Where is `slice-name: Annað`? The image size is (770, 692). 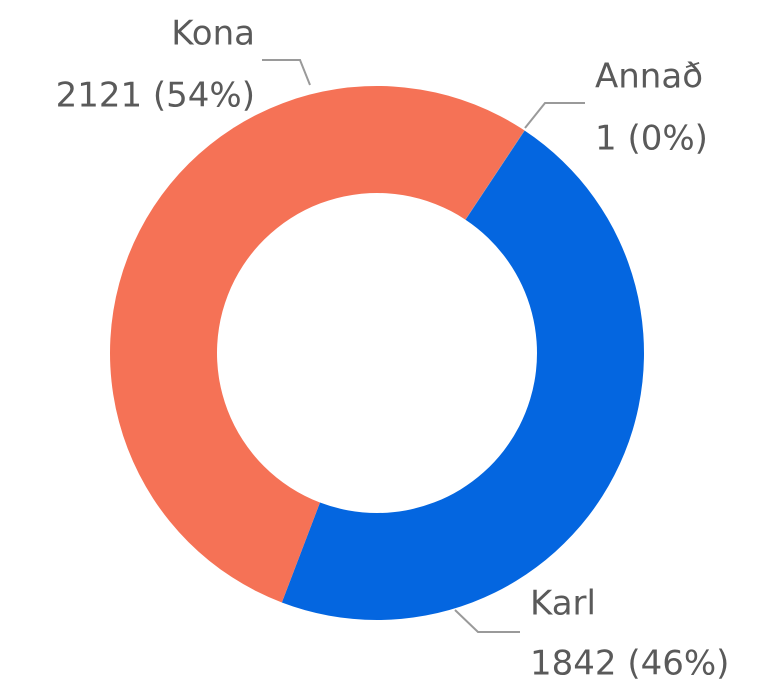
slice-name: Annað is located at coordinates (649, 77).